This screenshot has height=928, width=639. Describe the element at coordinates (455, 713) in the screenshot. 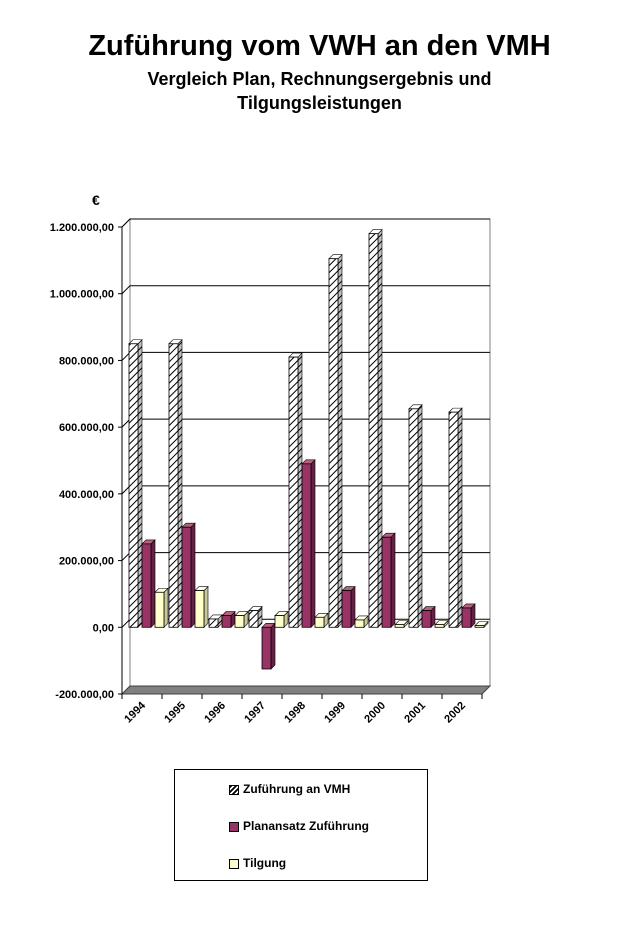

I see `x-tick-label: 2002` at that location.